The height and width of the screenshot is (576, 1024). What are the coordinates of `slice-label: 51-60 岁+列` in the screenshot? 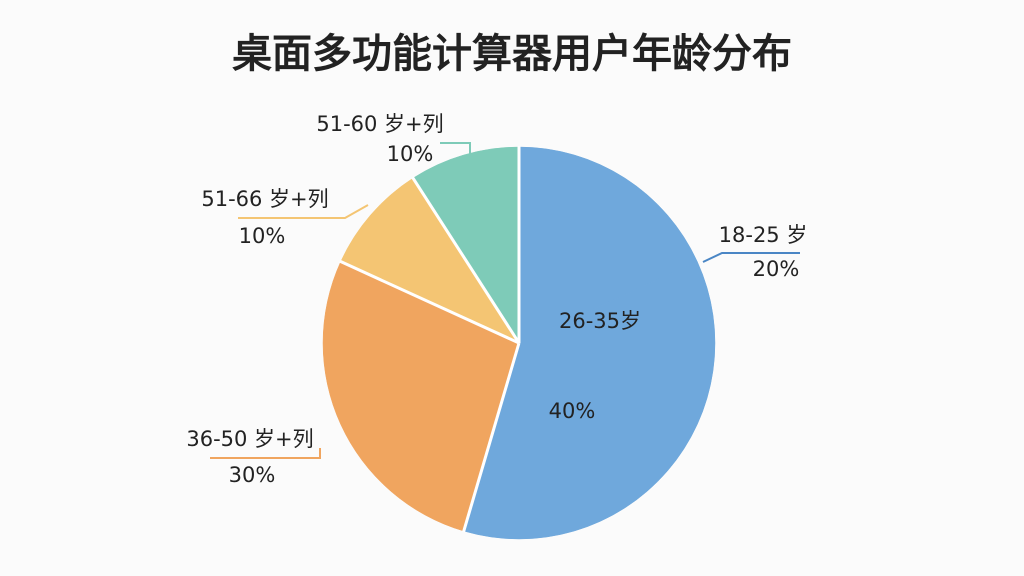 It's located at (379, 124).